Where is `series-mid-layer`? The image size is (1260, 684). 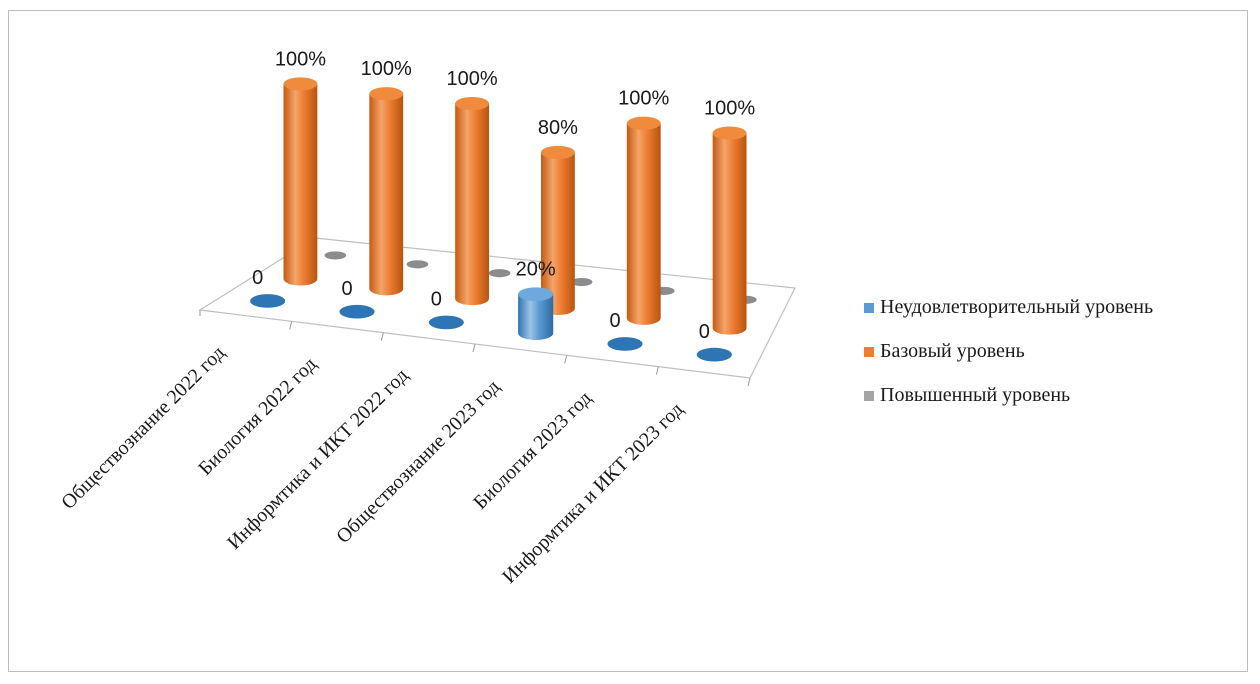
series-mid-layer is located at coordinates (515, 206).